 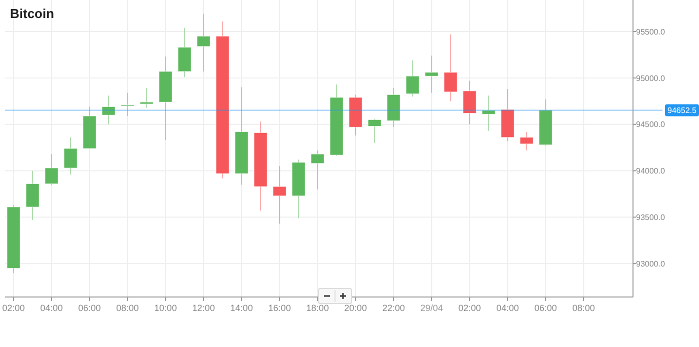 What do you see at coordinates (241, 308) in the screenshot?
I see `x-tick-label: 14:00` at bounding box center [241, 308].